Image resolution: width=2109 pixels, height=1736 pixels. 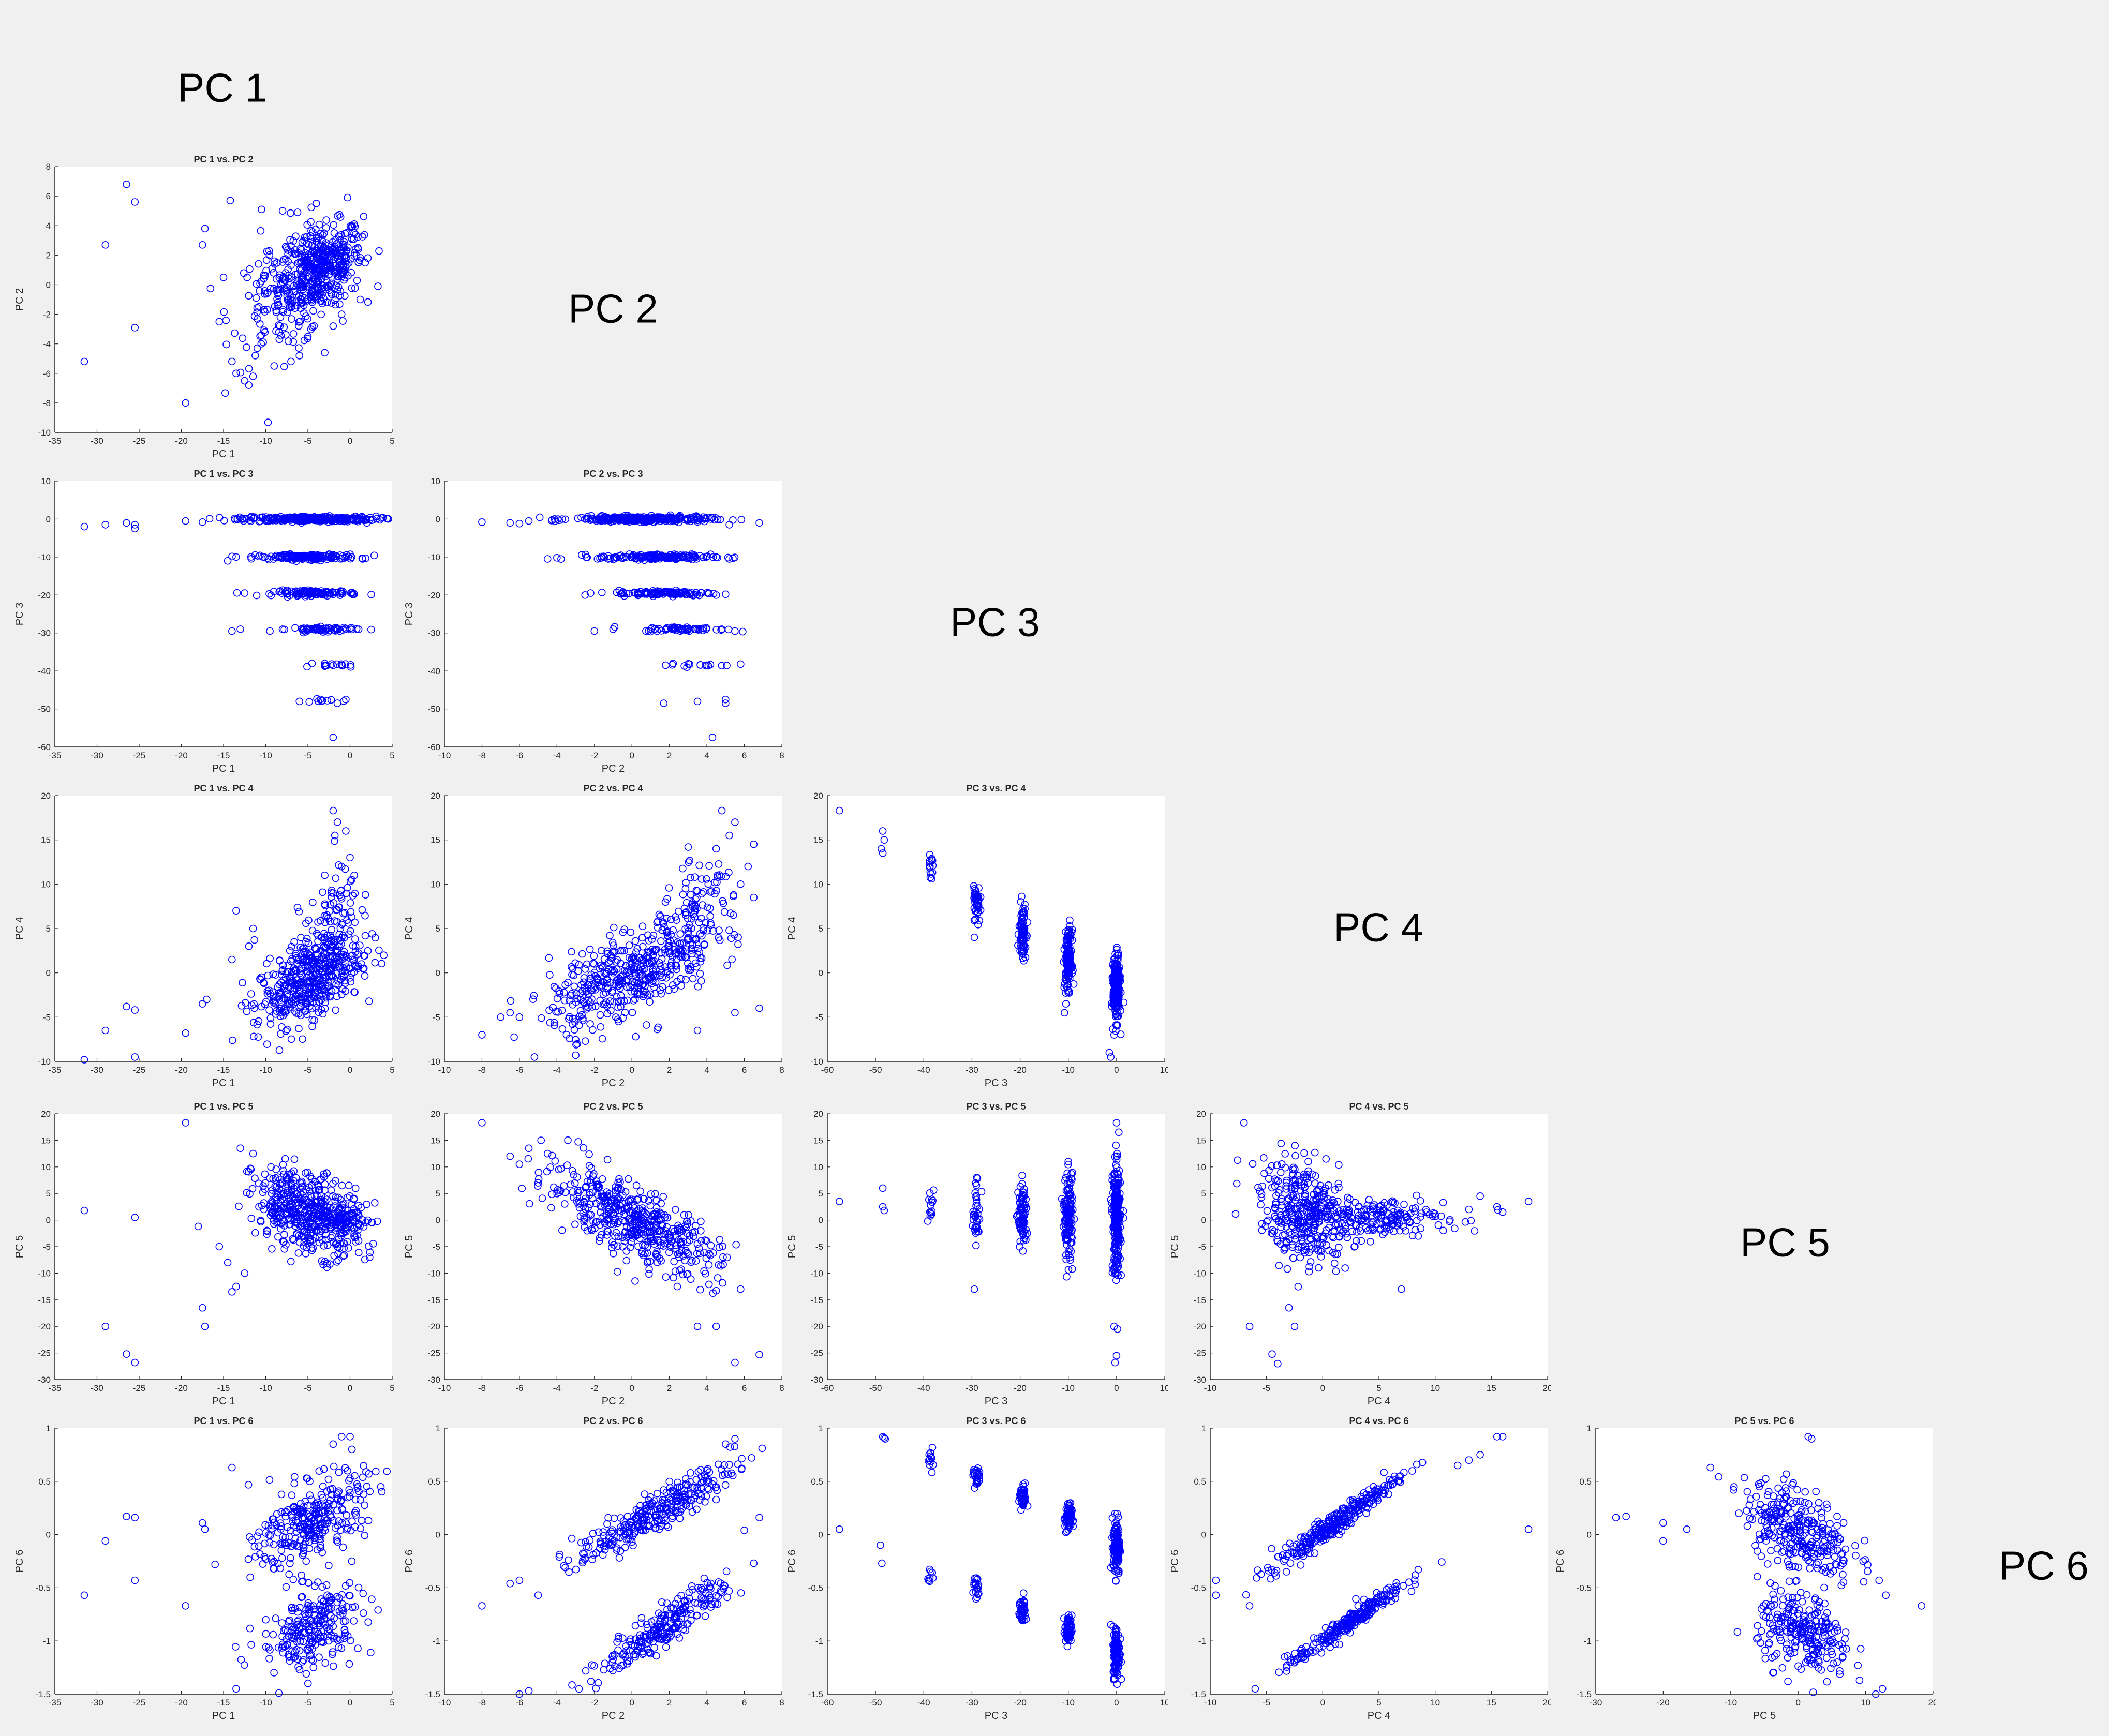 What do you see at coordinates (44, 747) in the screenshot?
I see `y-tick-label: -60` at bounding box center [44, 747].